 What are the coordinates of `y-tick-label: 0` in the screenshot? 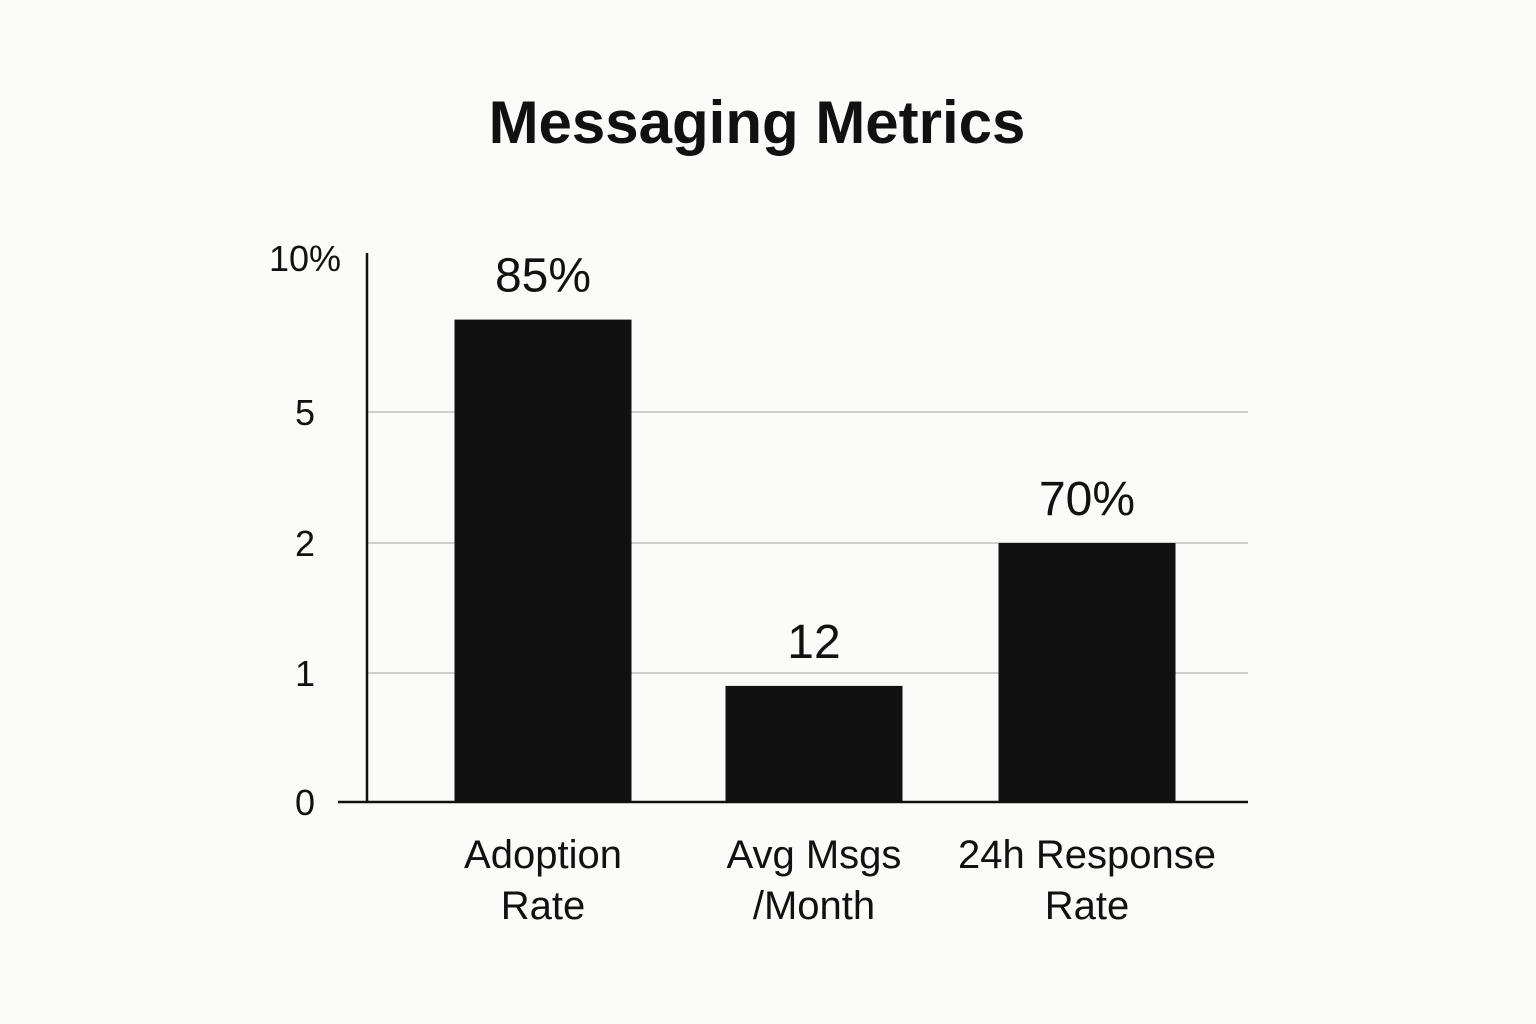 It's located at (305, 802).